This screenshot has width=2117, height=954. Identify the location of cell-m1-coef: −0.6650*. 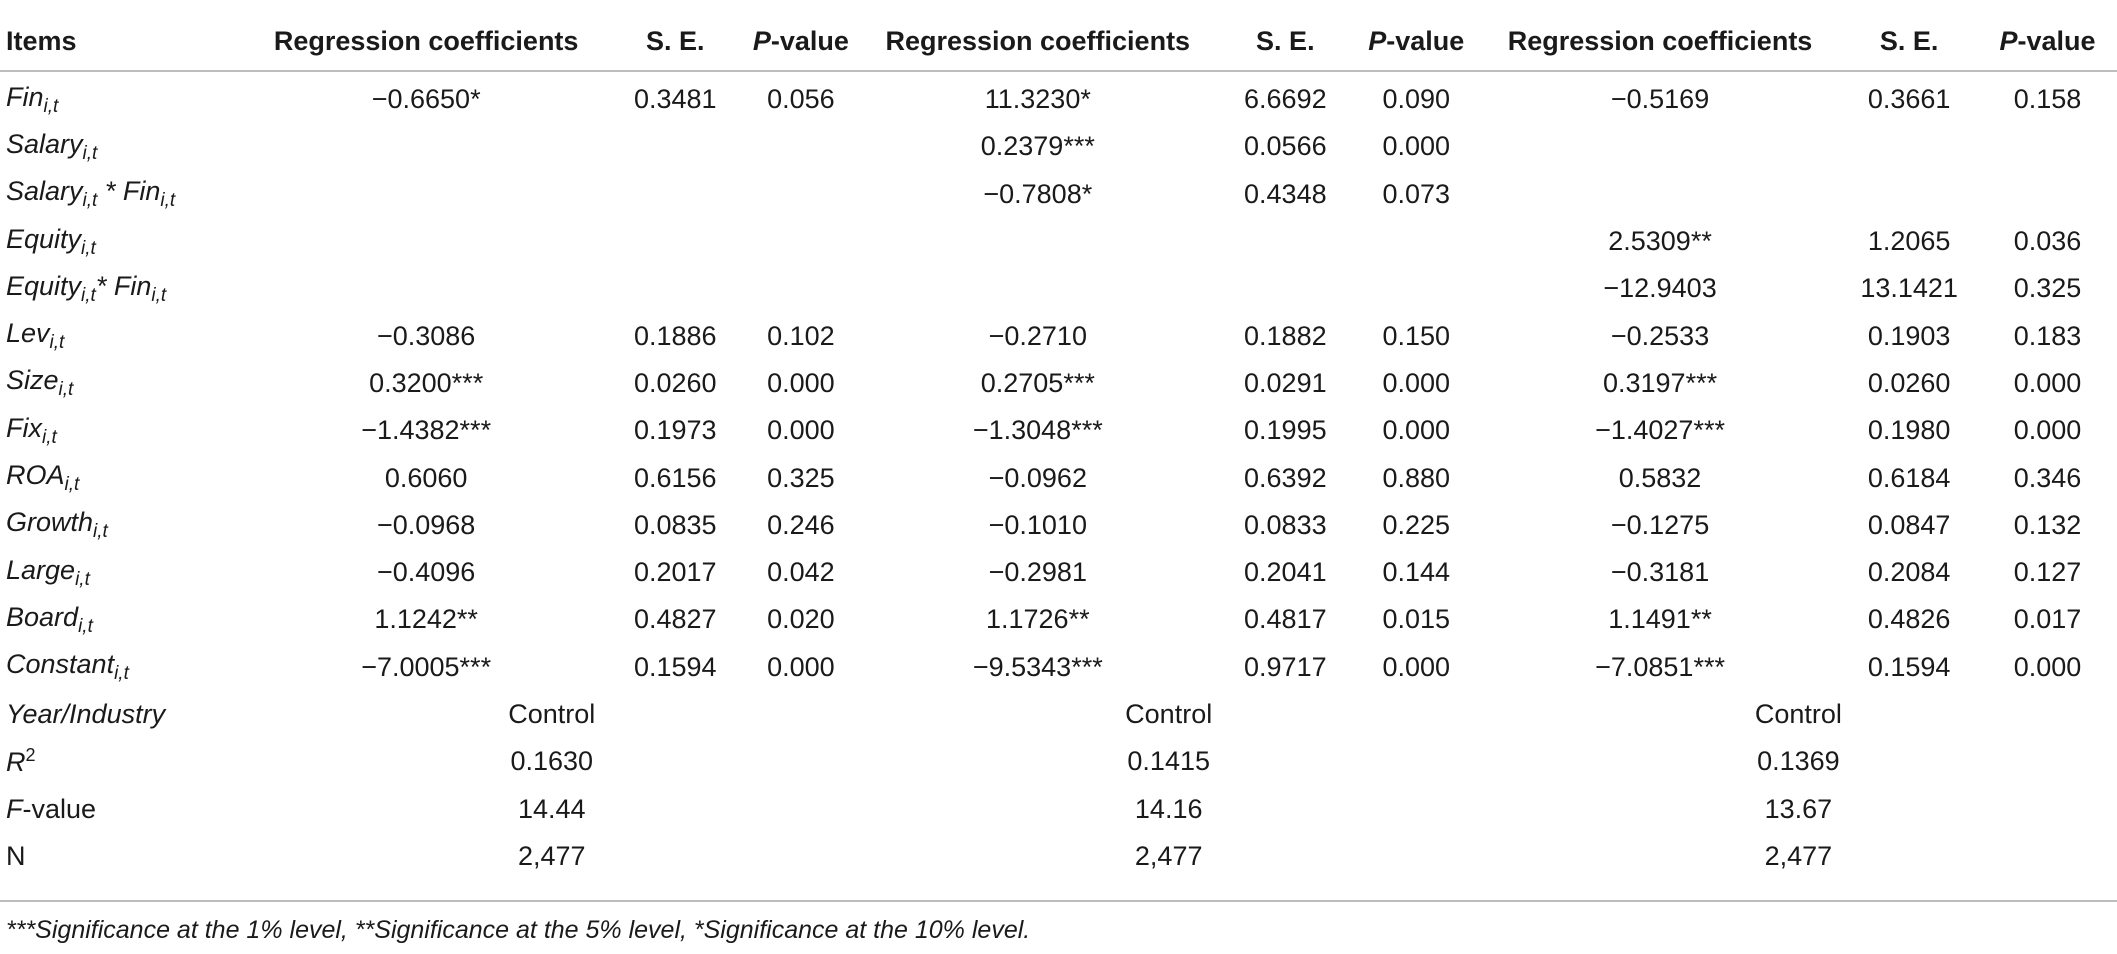
(426, 99).